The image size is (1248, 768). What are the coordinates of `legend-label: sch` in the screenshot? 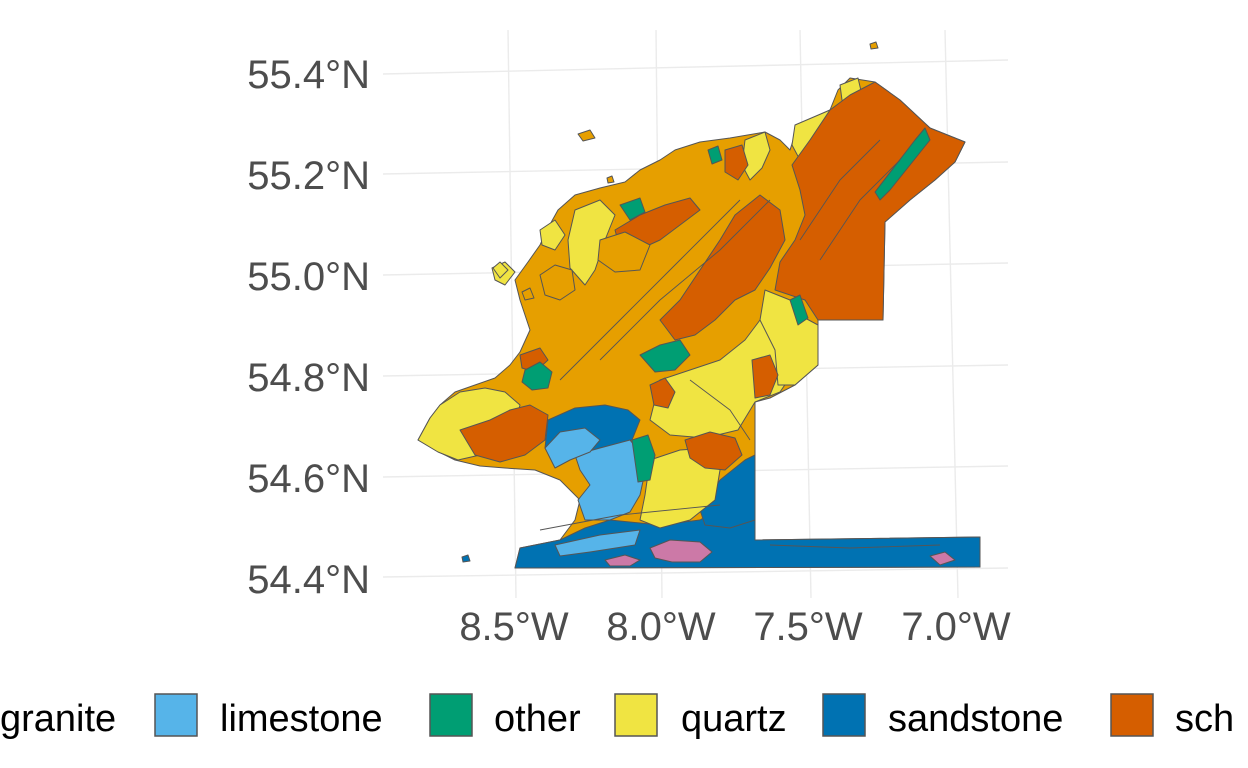 It's located at (1204, 719).